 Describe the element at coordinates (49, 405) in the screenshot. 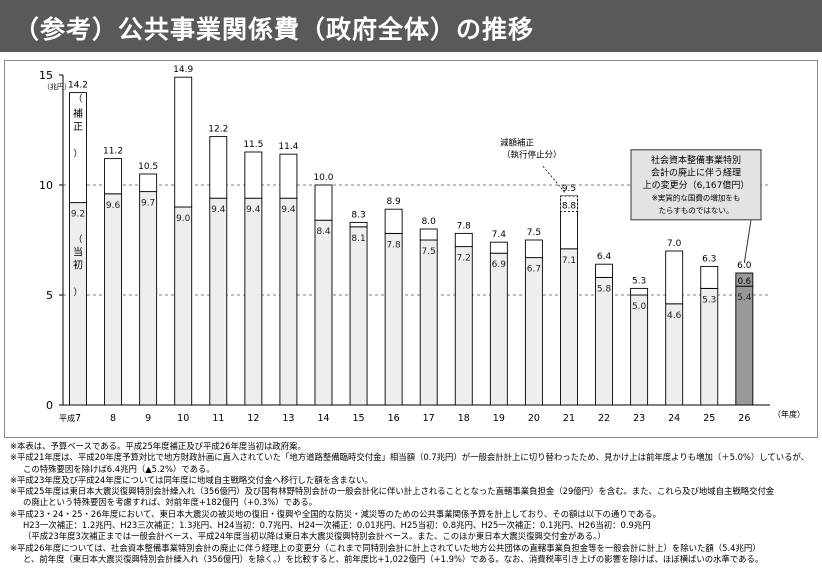

I see `y-tick-label: 0` at that location.